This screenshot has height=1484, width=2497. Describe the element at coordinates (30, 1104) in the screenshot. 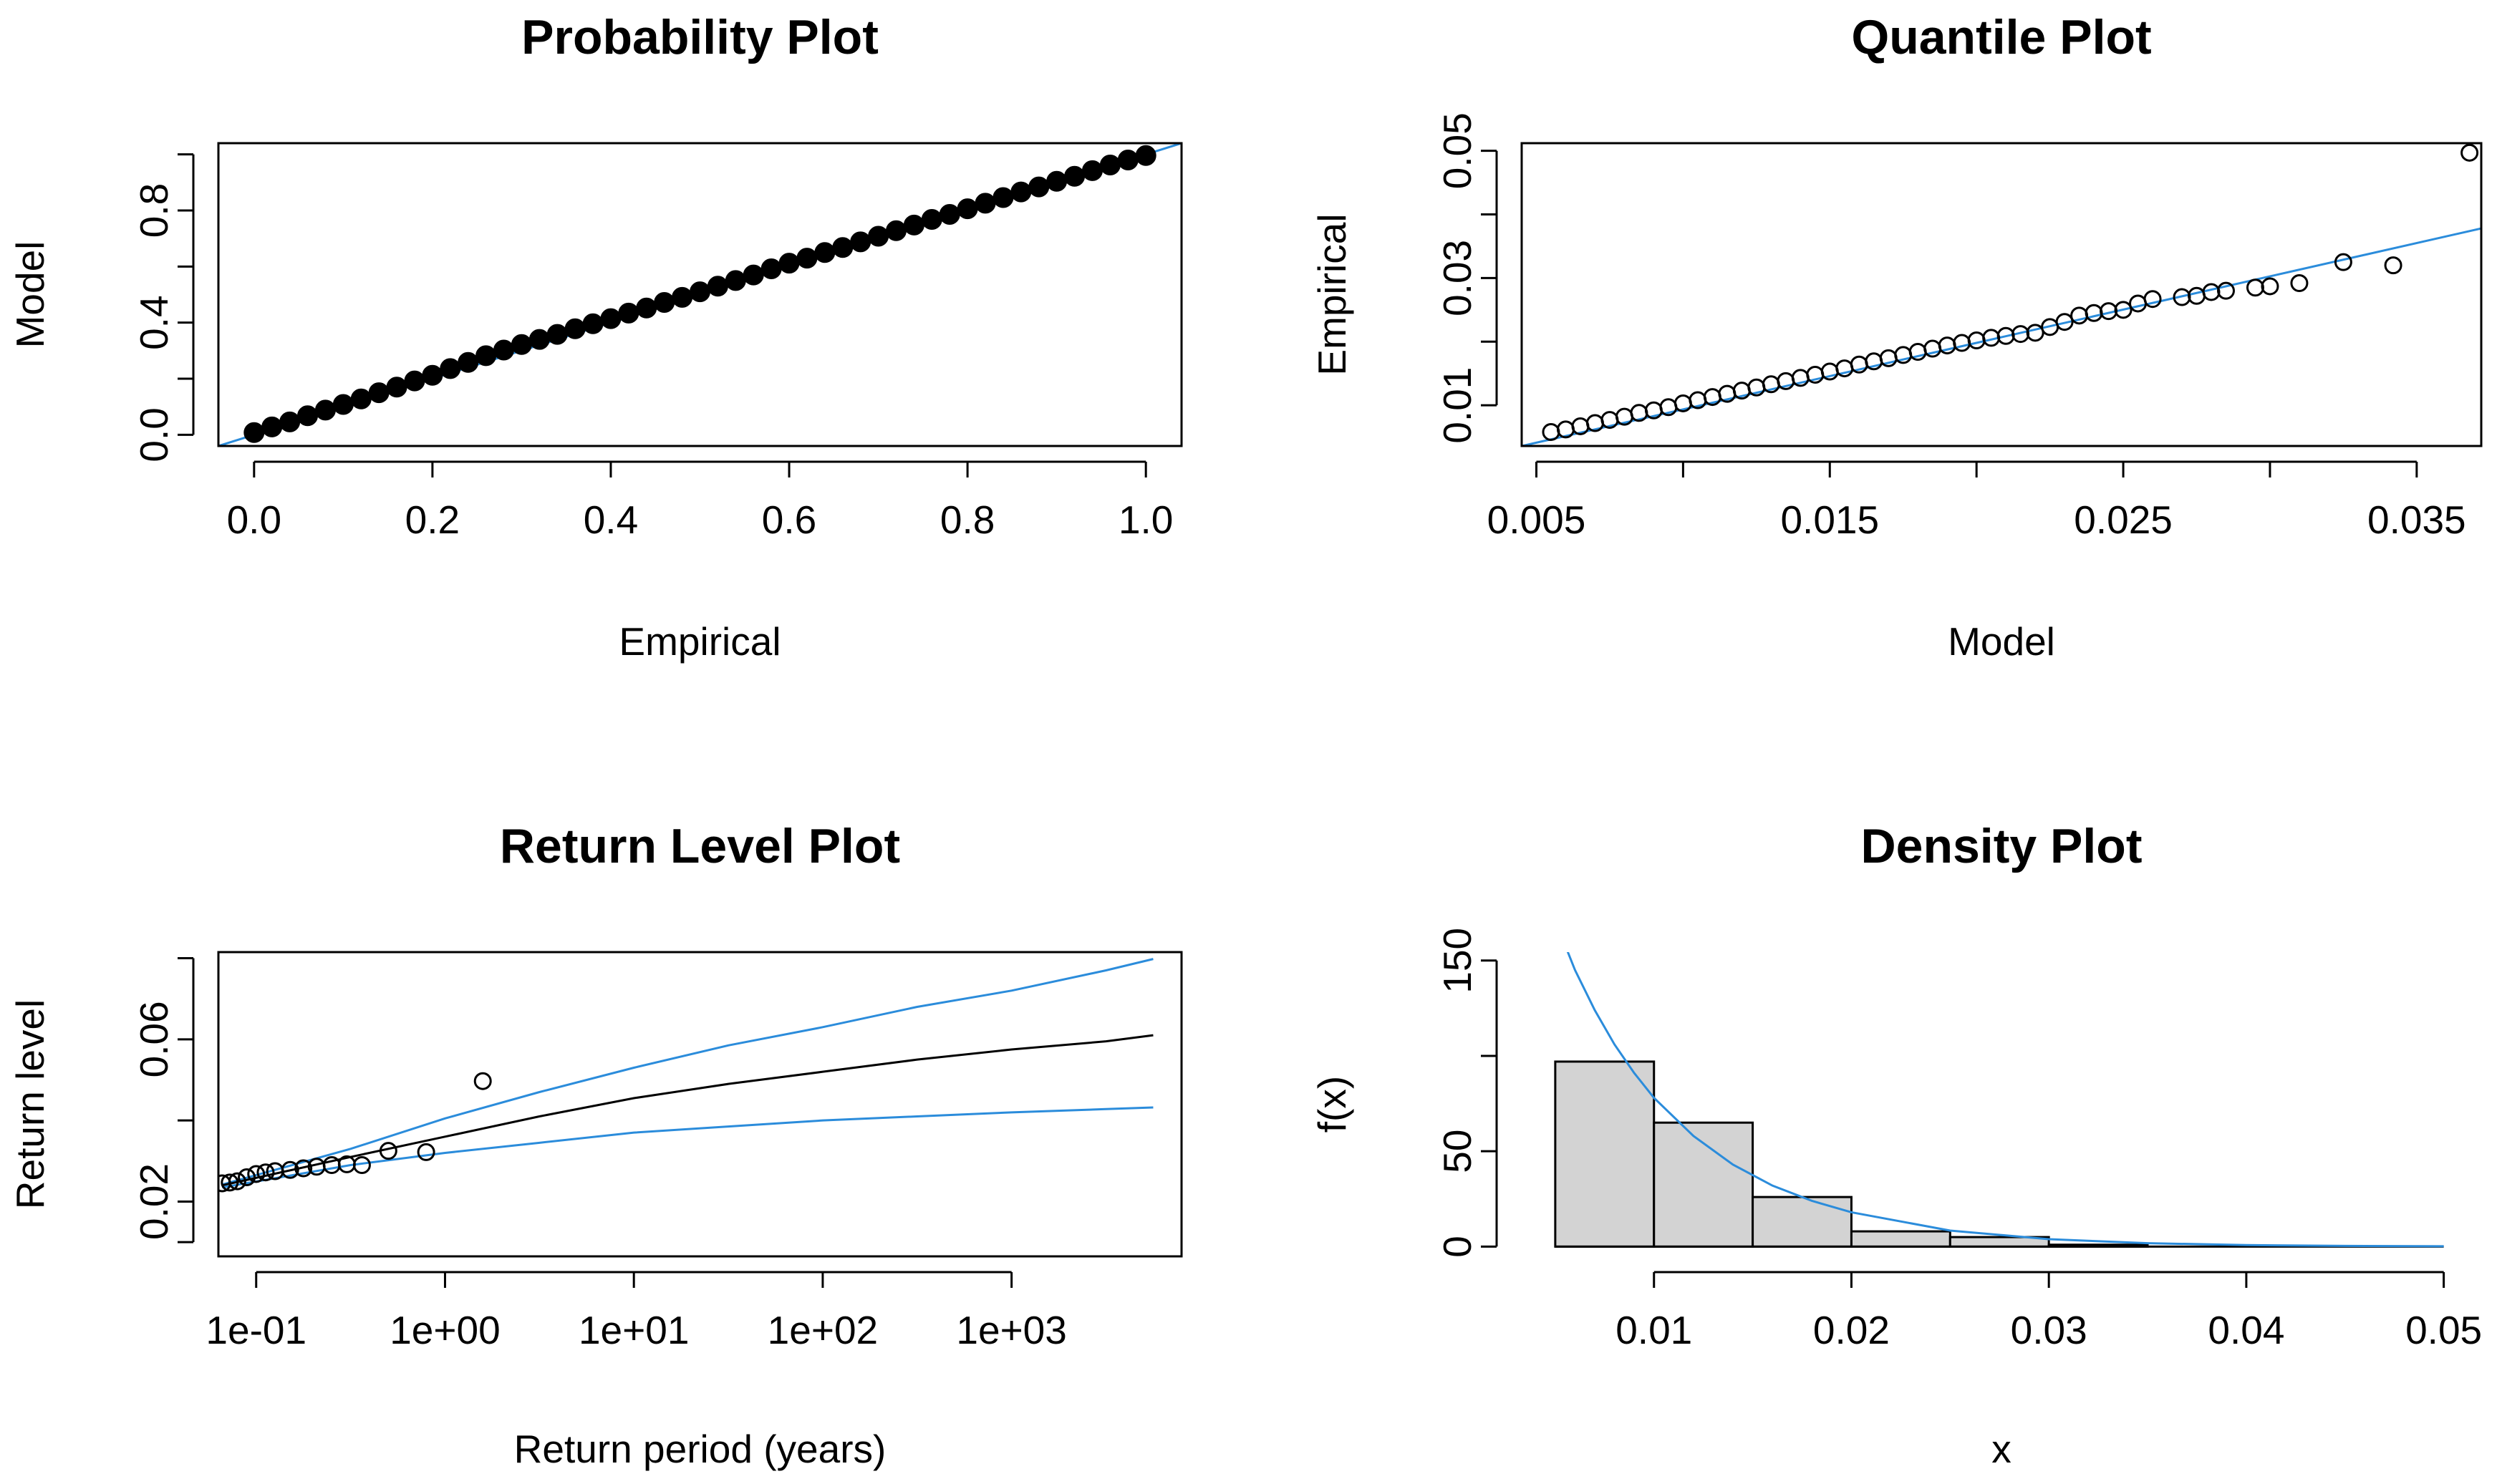

I see `rl-y-label: Return level` at that location.